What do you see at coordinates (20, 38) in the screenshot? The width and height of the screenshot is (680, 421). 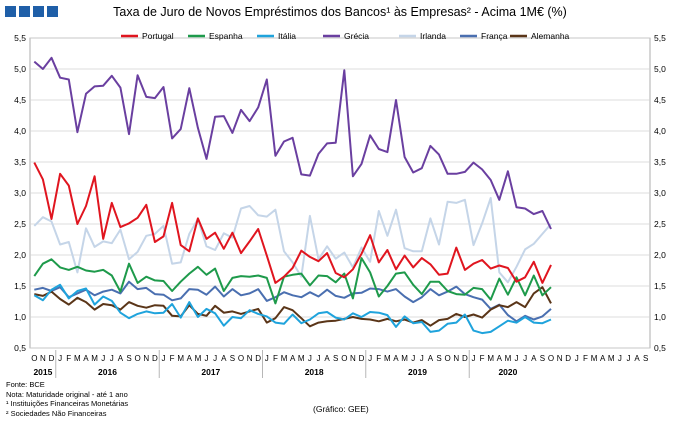 I see `y-tick-label-left: 5,5` at bounding box center [20, 38].